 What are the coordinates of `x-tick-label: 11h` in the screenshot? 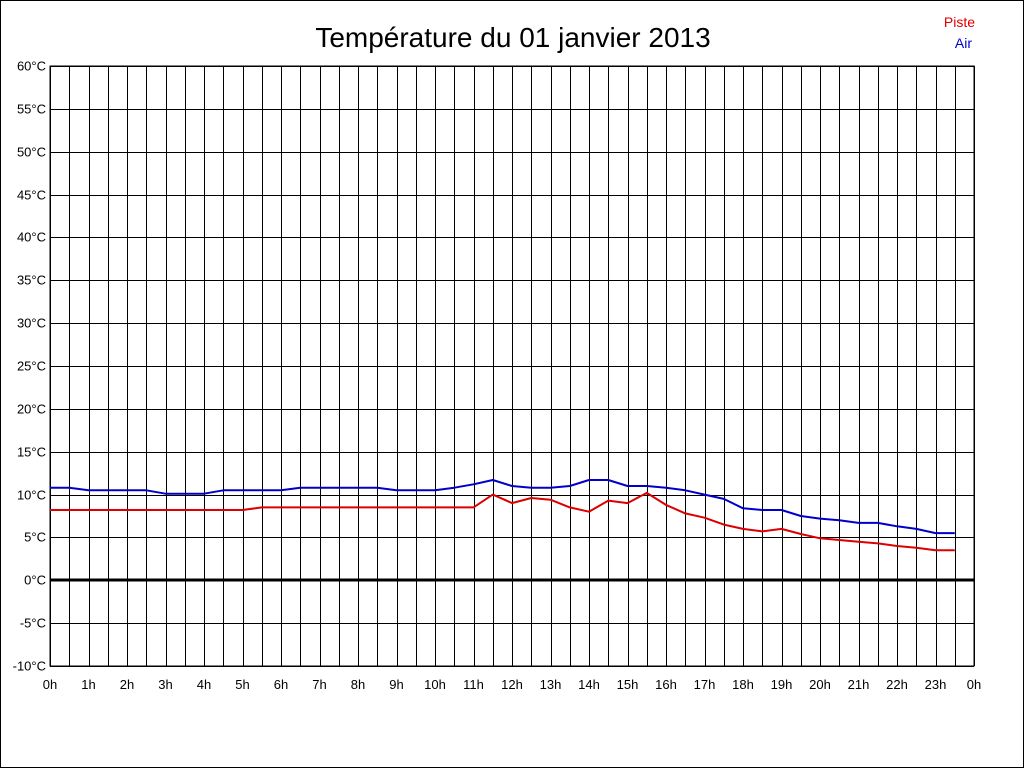 It's located at (473, 684).